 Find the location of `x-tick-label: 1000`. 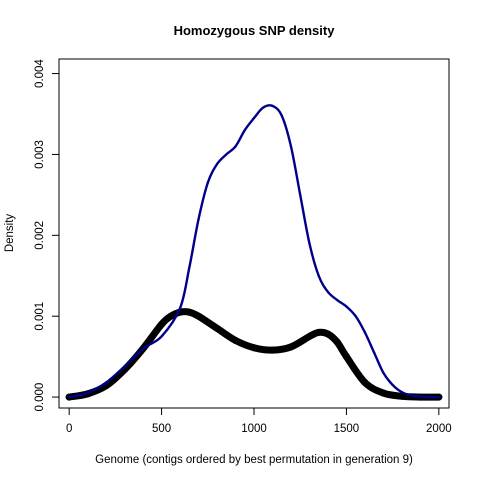

x-tick-label: 1000 is located at coordinates (254, 429).